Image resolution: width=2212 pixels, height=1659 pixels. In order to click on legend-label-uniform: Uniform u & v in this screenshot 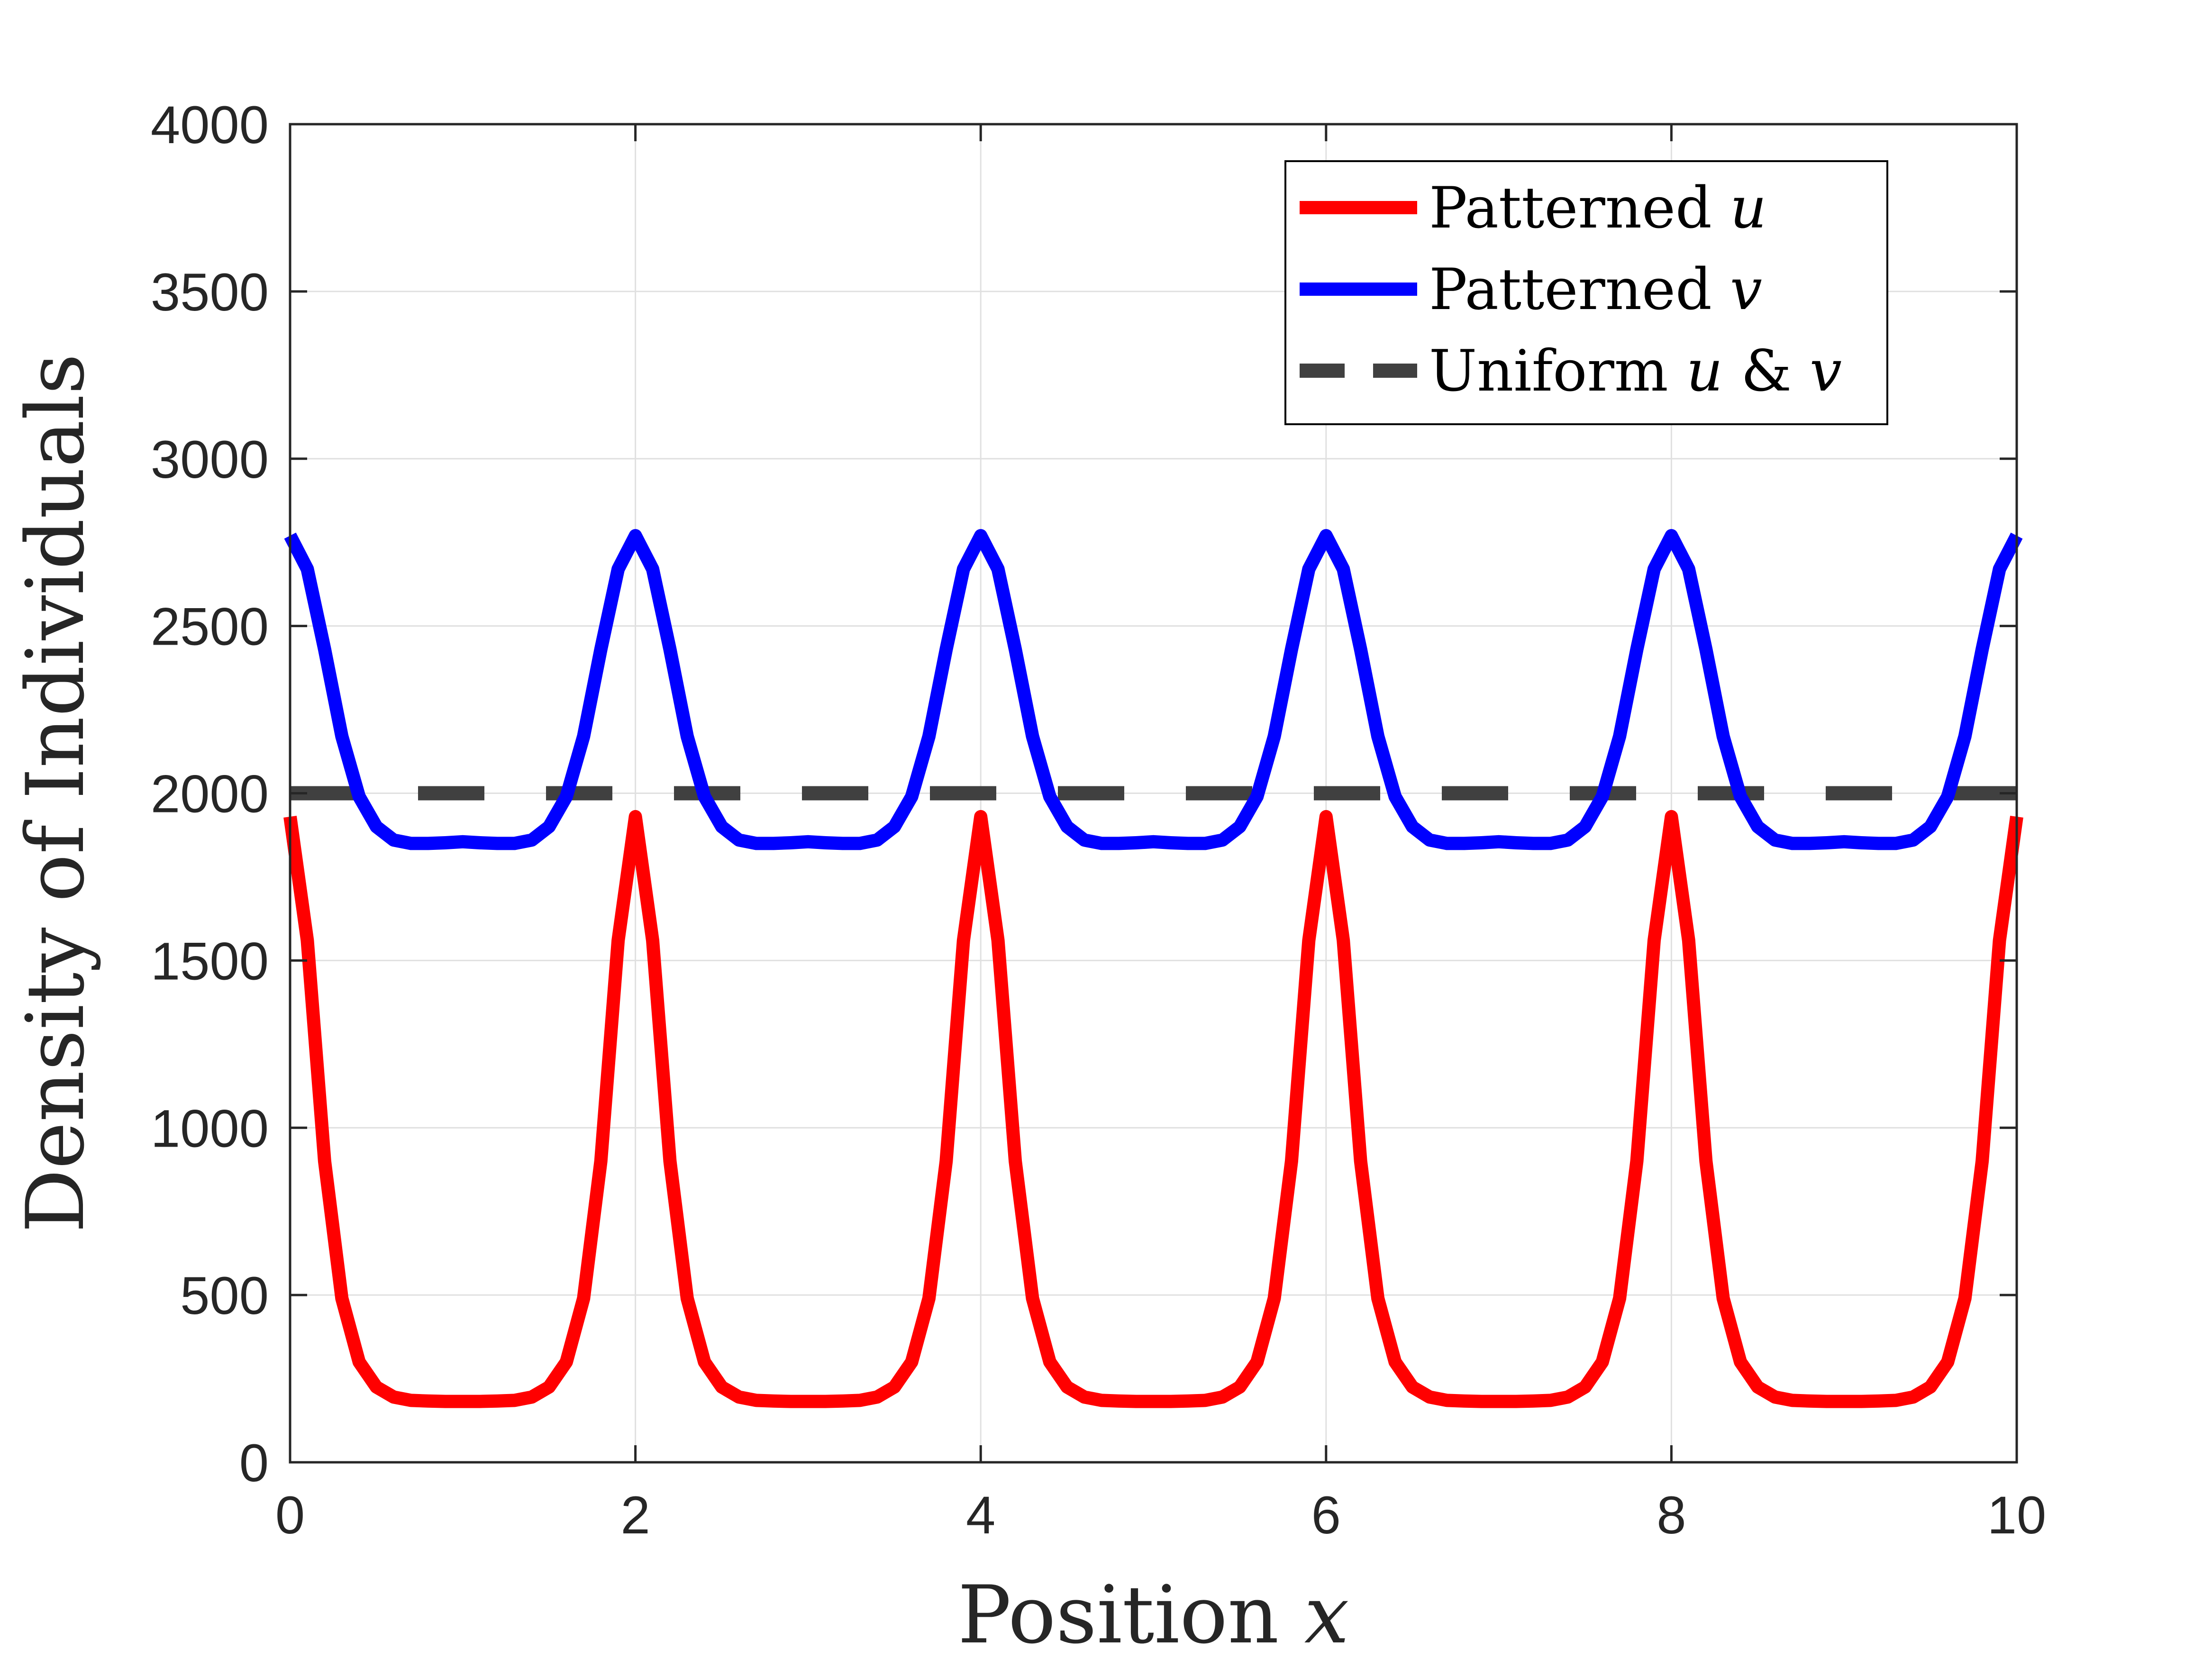, I will do `click(1635, 371)`.